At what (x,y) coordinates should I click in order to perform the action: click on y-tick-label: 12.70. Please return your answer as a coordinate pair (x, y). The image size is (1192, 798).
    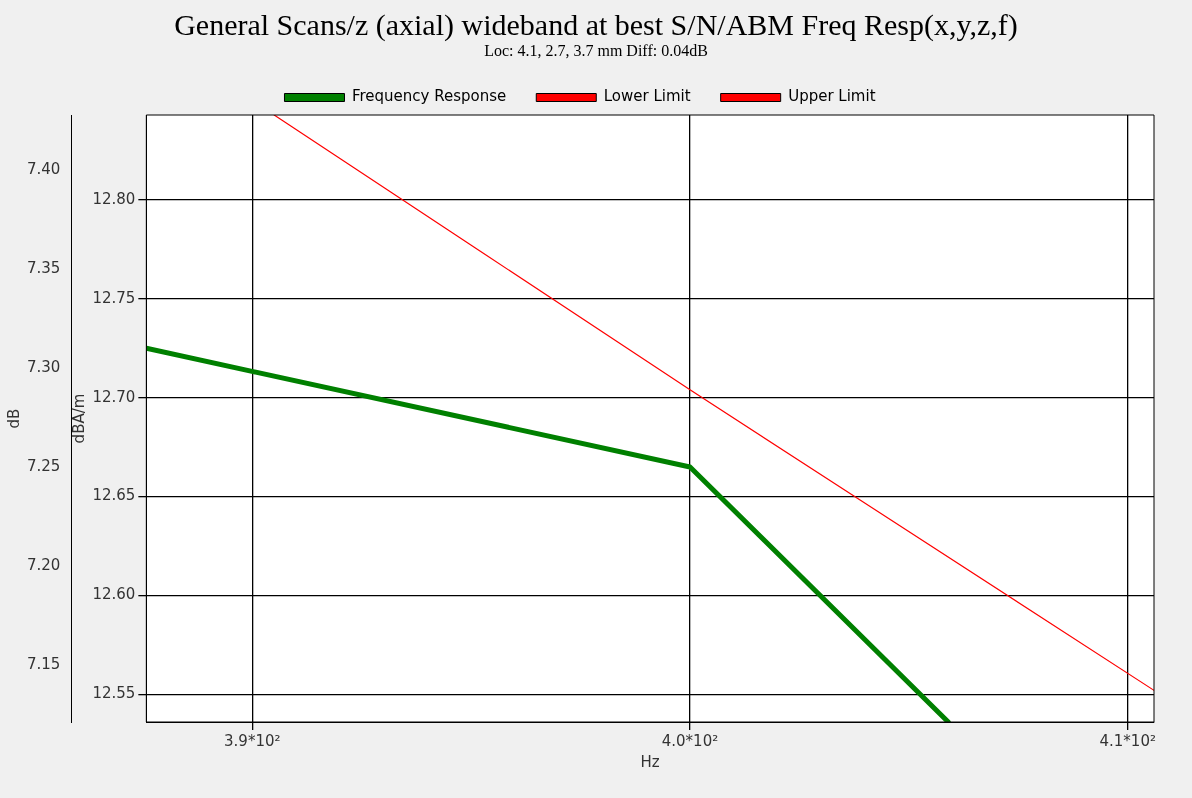
    Looking at the image, I should click on (114, 396).